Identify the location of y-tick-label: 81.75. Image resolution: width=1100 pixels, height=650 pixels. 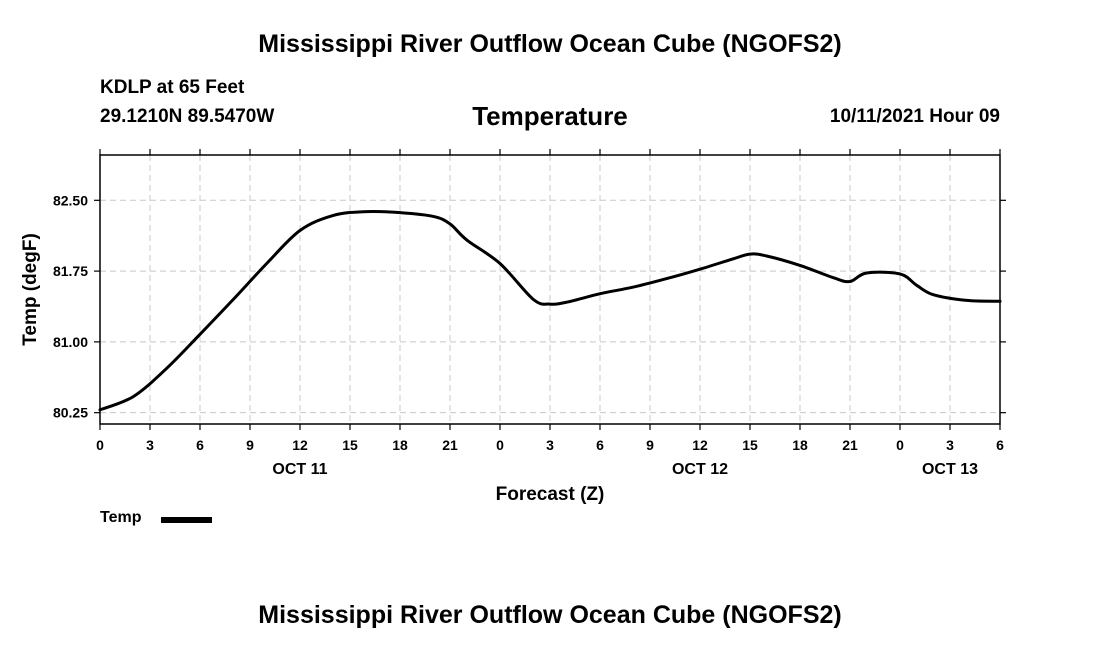
(70, 271).